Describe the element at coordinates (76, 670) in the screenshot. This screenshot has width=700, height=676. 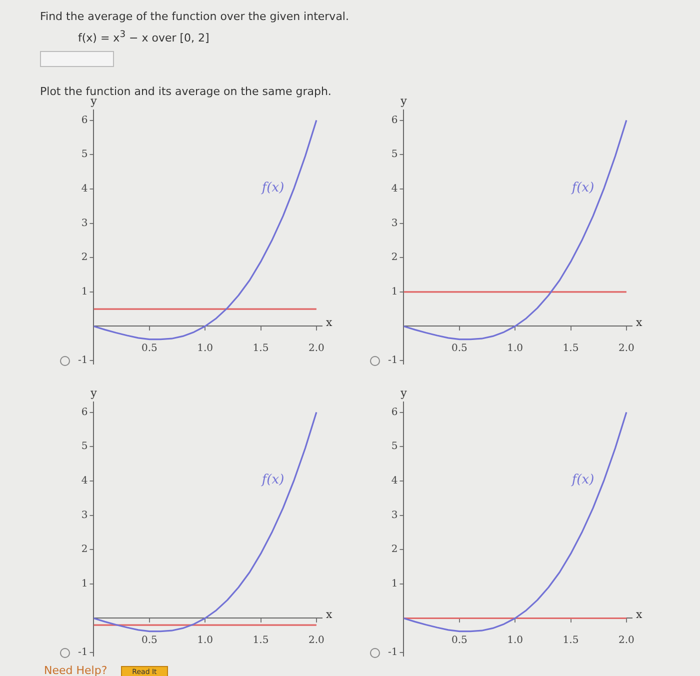
I see `text: Need Help?` at that location.